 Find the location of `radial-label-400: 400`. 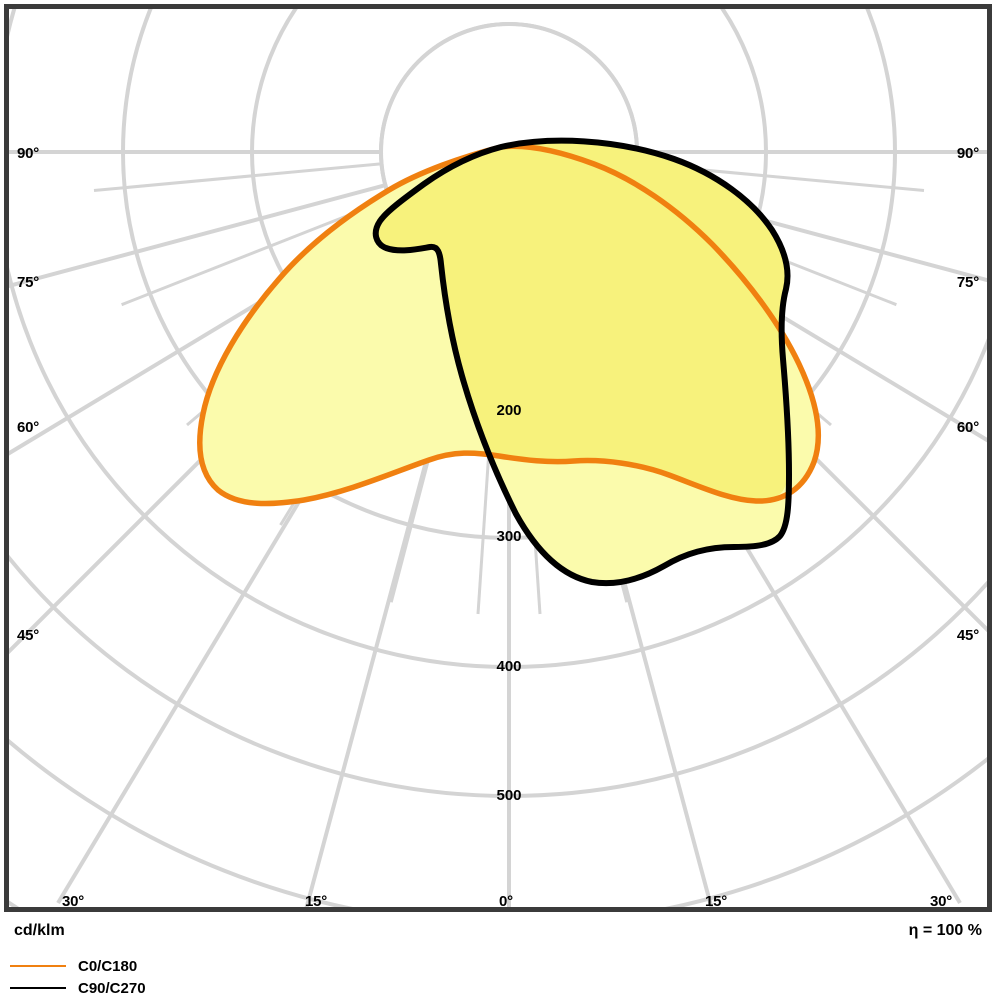

radial-label-400: 400 is located at coordinates (509, 666).